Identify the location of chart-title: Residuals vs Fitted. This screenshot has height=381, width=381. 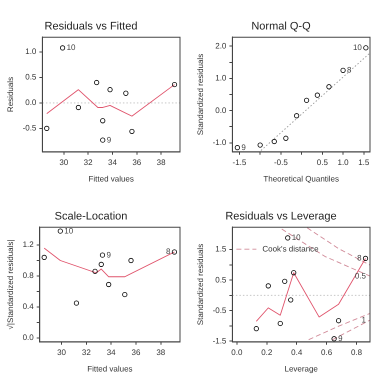
(91, 26).